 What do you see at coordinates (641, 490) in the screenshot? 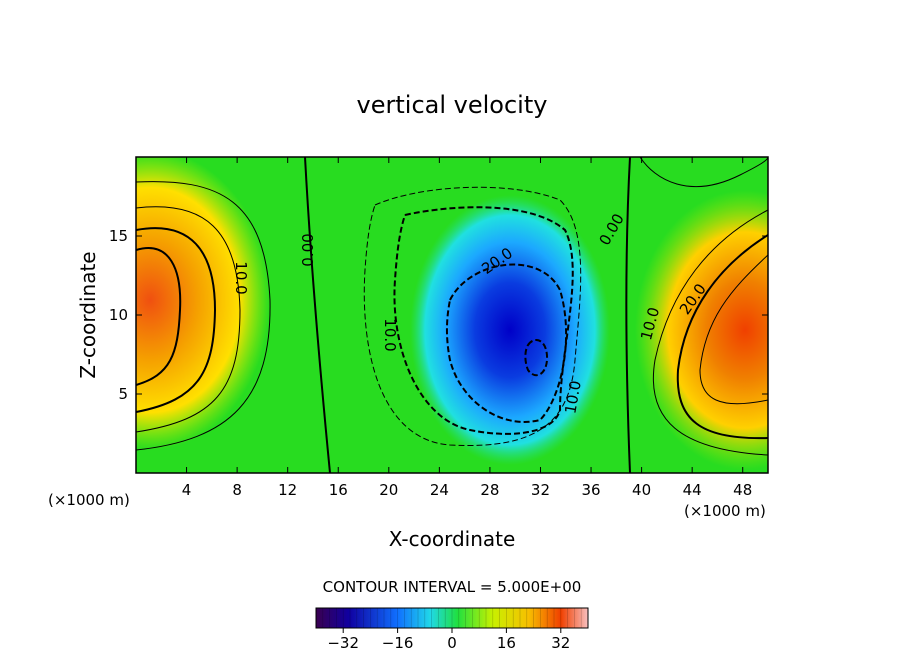
I see `x-tick-label: 40` at bounding box center [641, 490].